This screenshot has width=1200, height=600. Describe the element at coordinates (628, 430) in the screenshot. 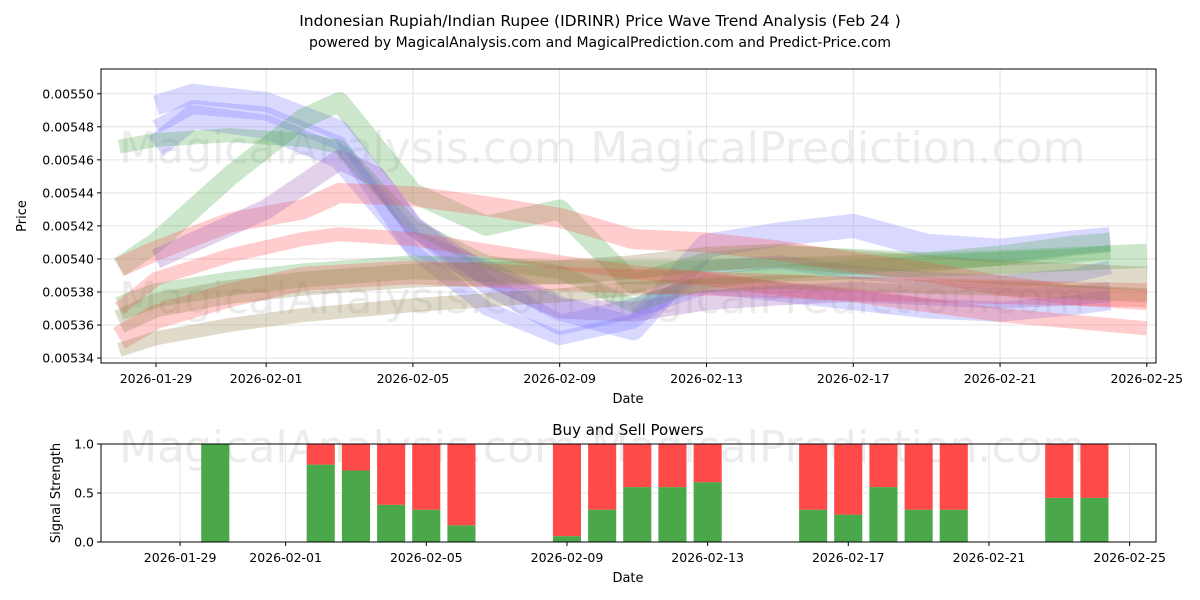

I see `bottom-chart-title: Buy and Sell Powers` at that location.